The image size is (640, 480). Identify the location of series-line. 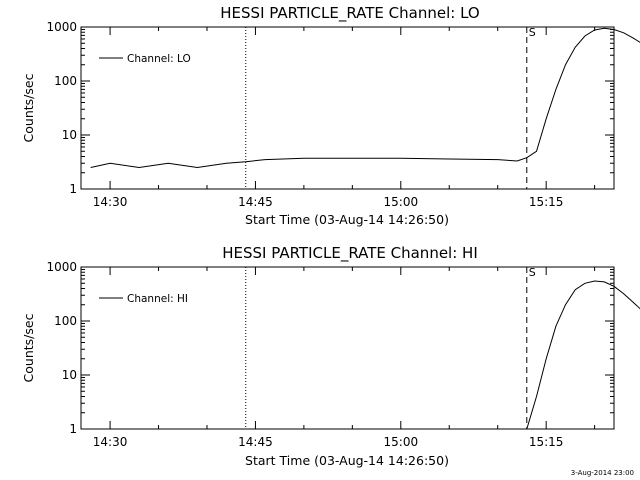
(583, 355).